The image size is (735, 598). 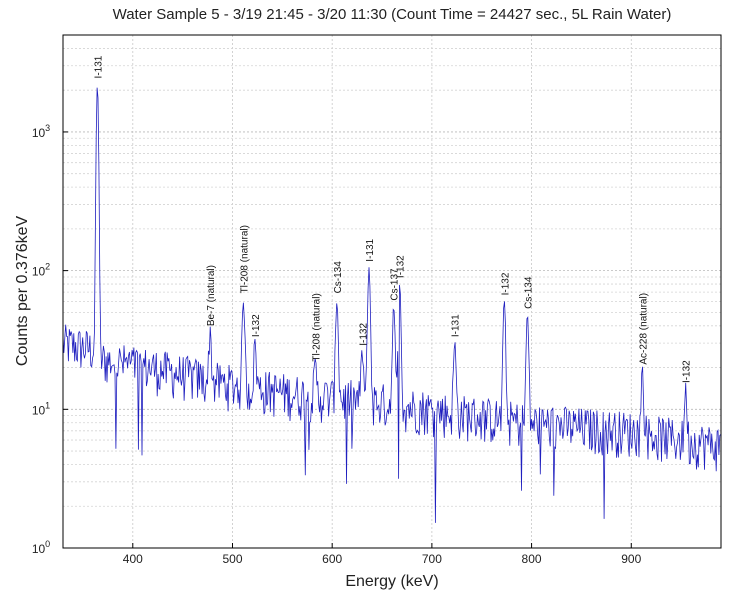 What do you see at coordinates (643, 329) in the screenshot?
I see `peak-label: Ac-228 (natural)` at bounding box center [643, 329].